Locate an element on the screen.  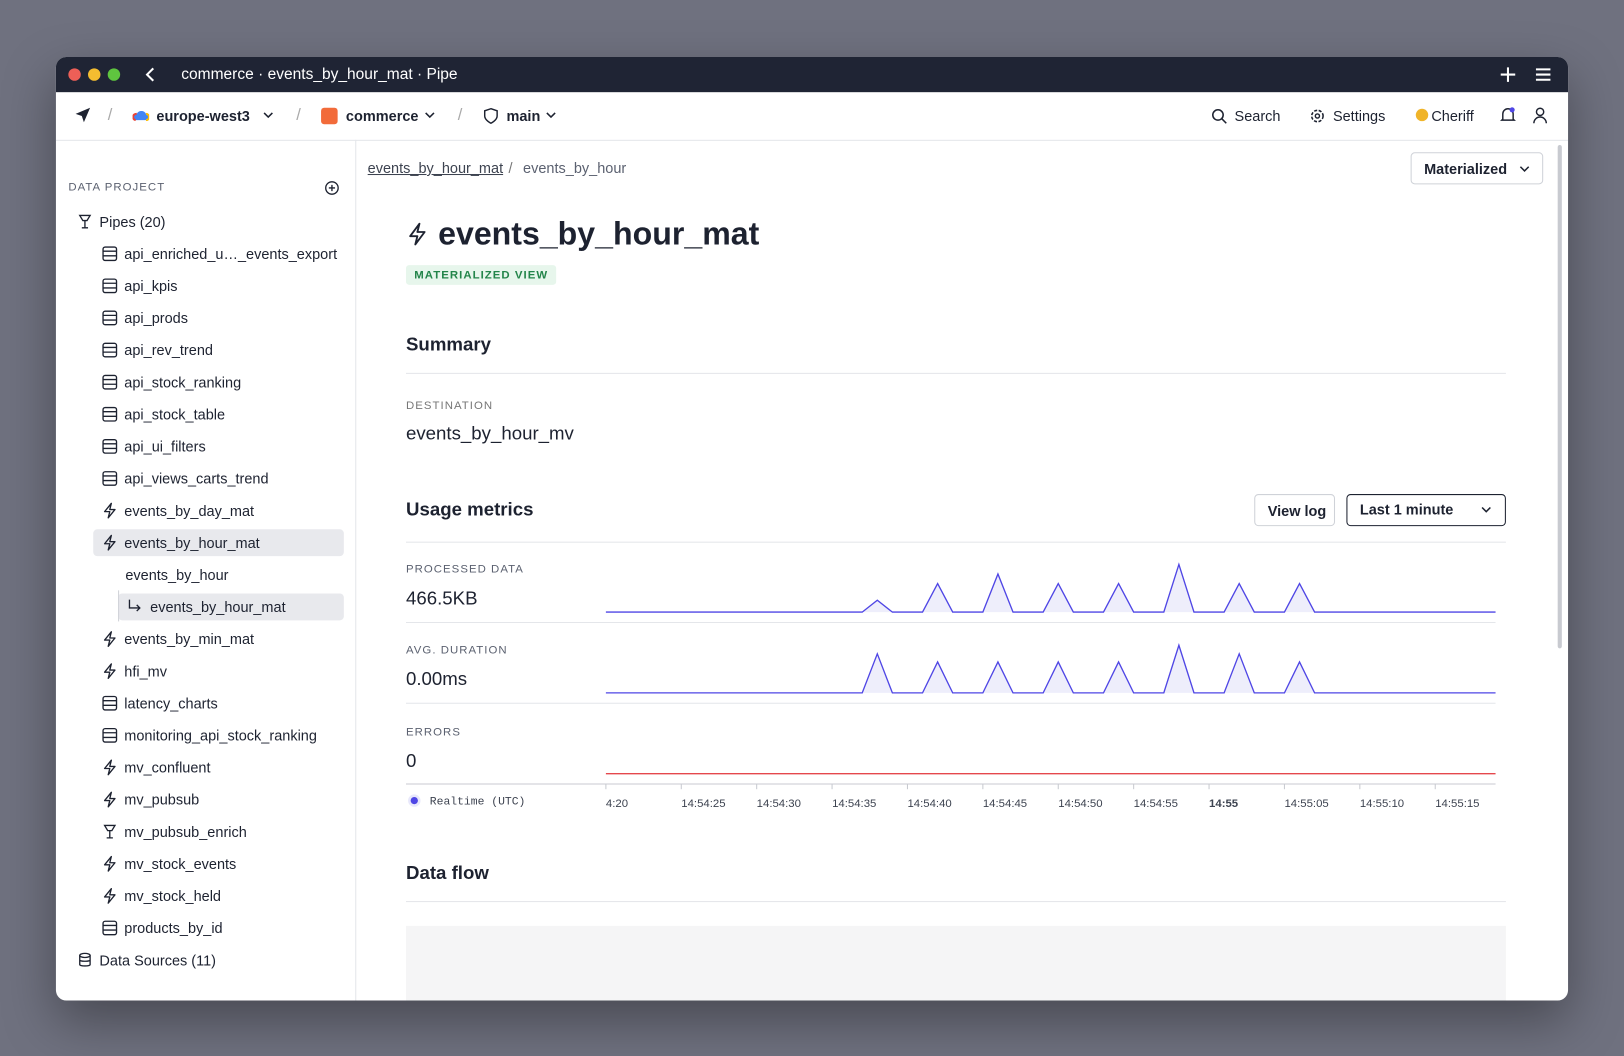
pipe-item: mv_stock_events is located at coordinates (180, 864).